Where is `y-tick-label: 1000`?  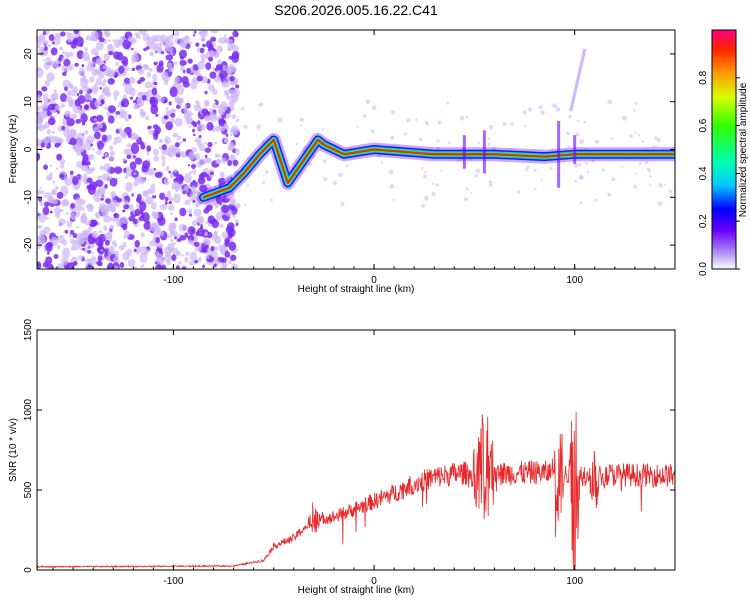 y-tick-label: 1000 is located at coordinates (28, 409).